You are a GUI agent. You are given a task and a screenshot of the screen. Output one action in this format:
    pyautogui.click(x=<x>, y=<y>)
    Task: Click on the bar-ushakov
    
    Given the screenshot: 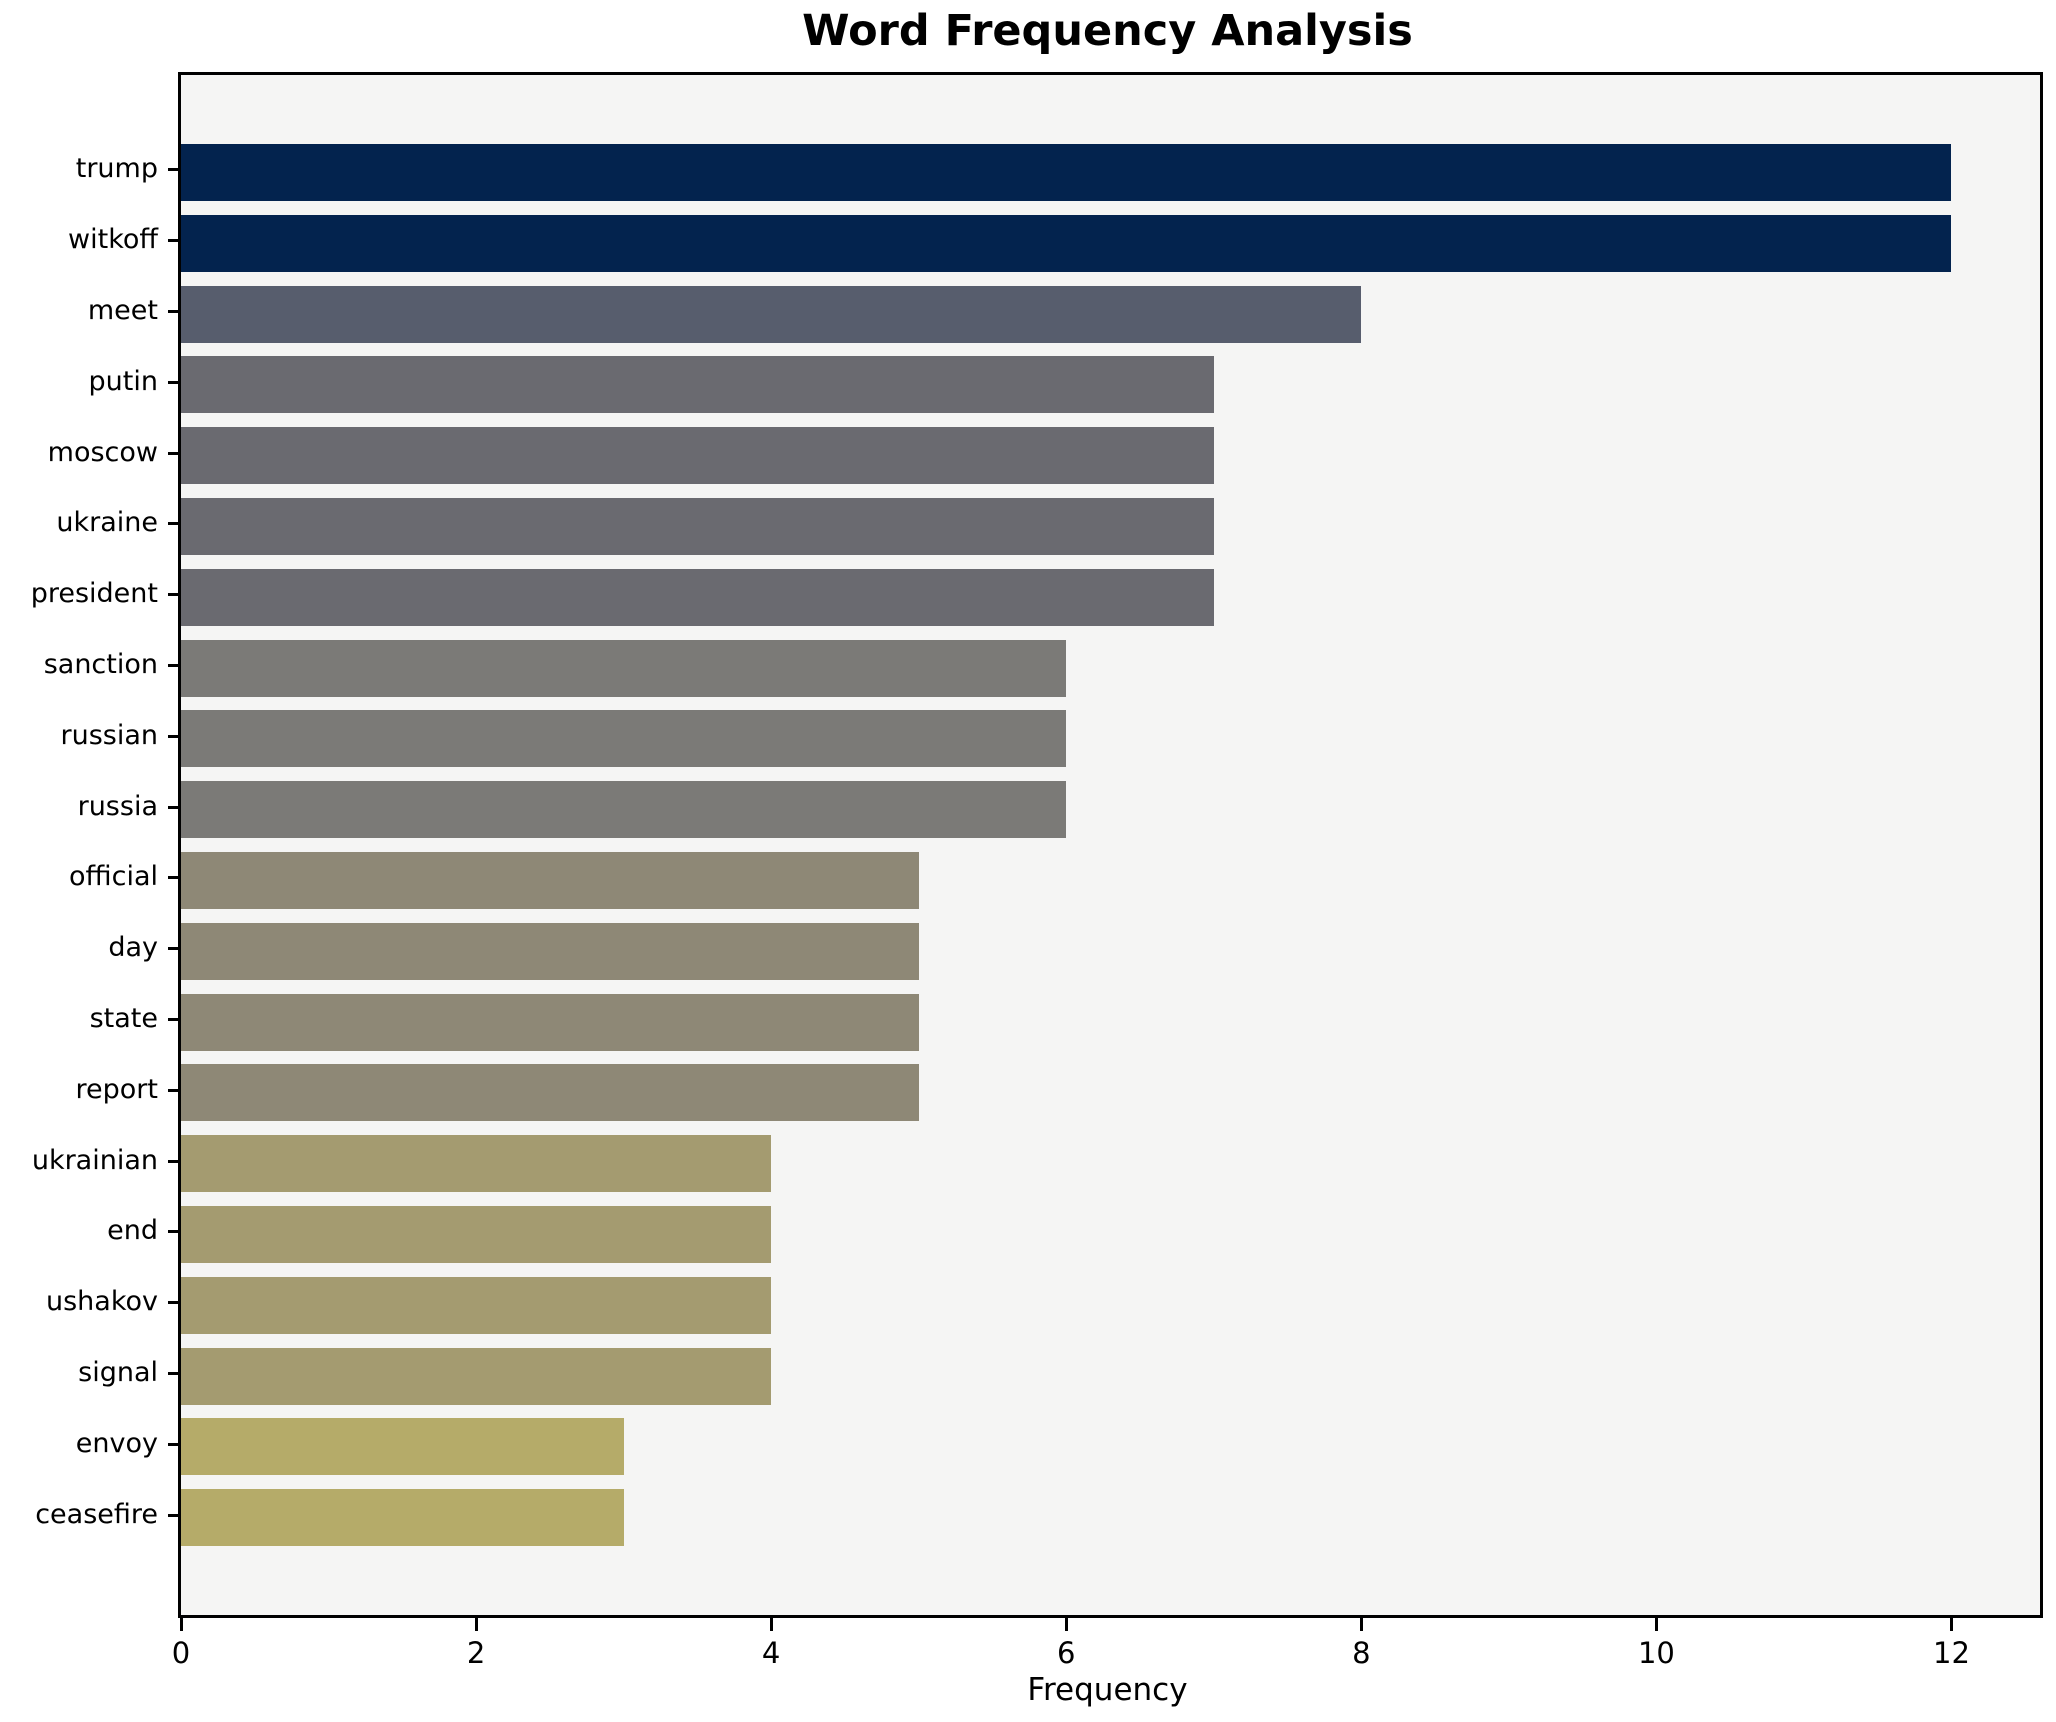 What is the action you would take?
    pyautogui.click(x=476, y=1305)
    